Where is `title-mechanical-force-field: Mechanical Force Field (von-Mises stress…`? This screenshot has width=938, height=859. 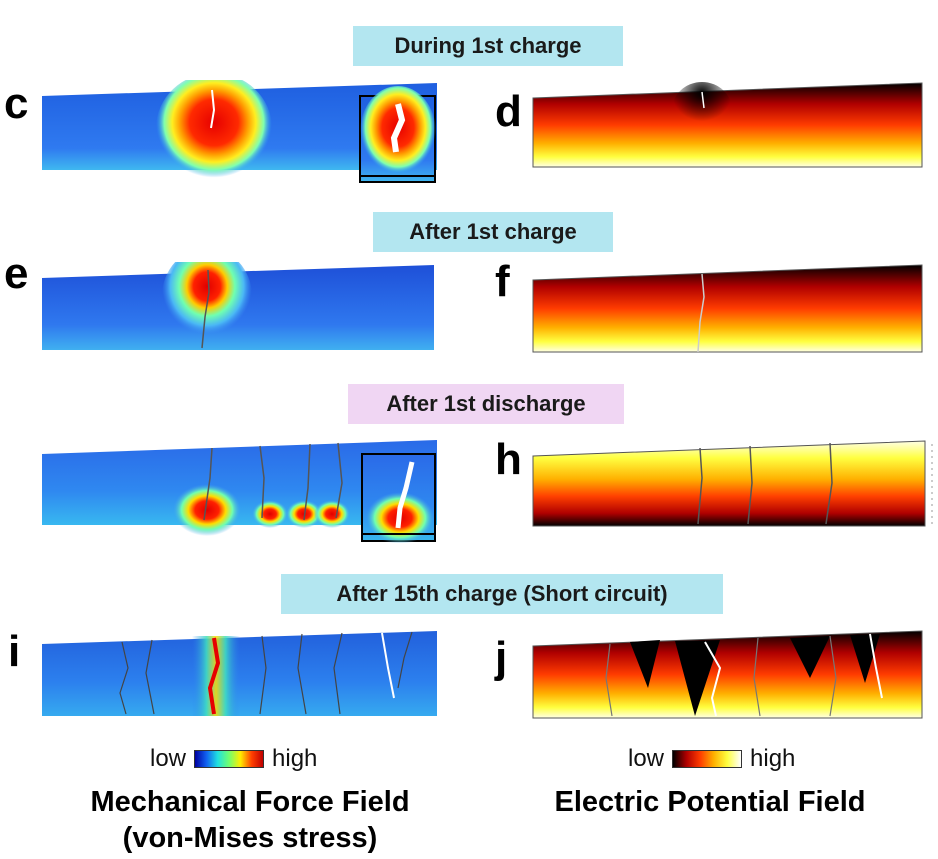
title-mechanical-force-field: Mechanical Force Field (von-Mises stress… is located at coordinates (250, 820).